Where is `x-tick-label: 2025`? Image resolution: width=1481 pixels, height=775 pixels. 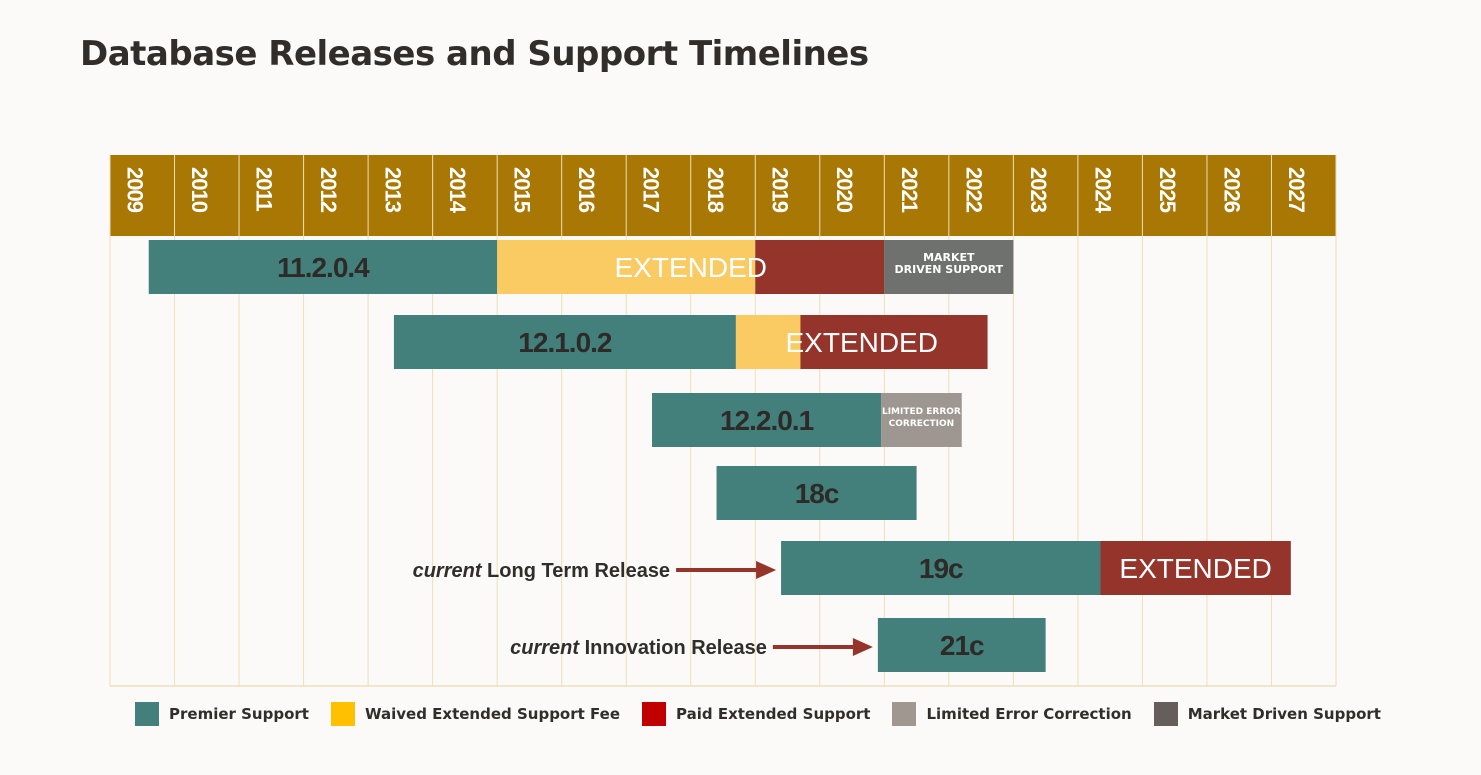 x-tick-label: 2025 is located at coordinates (1167, 190).